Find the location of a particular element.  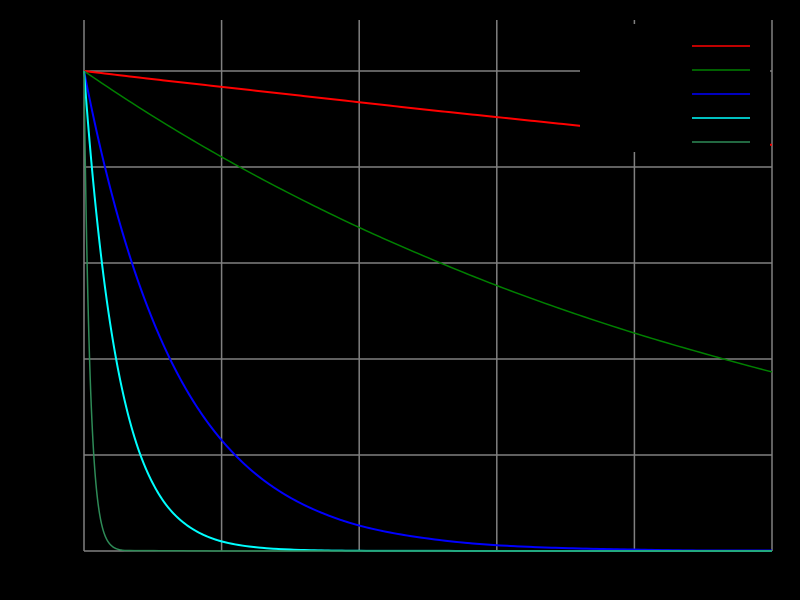

legend-box is located at coordinates (675, 88).